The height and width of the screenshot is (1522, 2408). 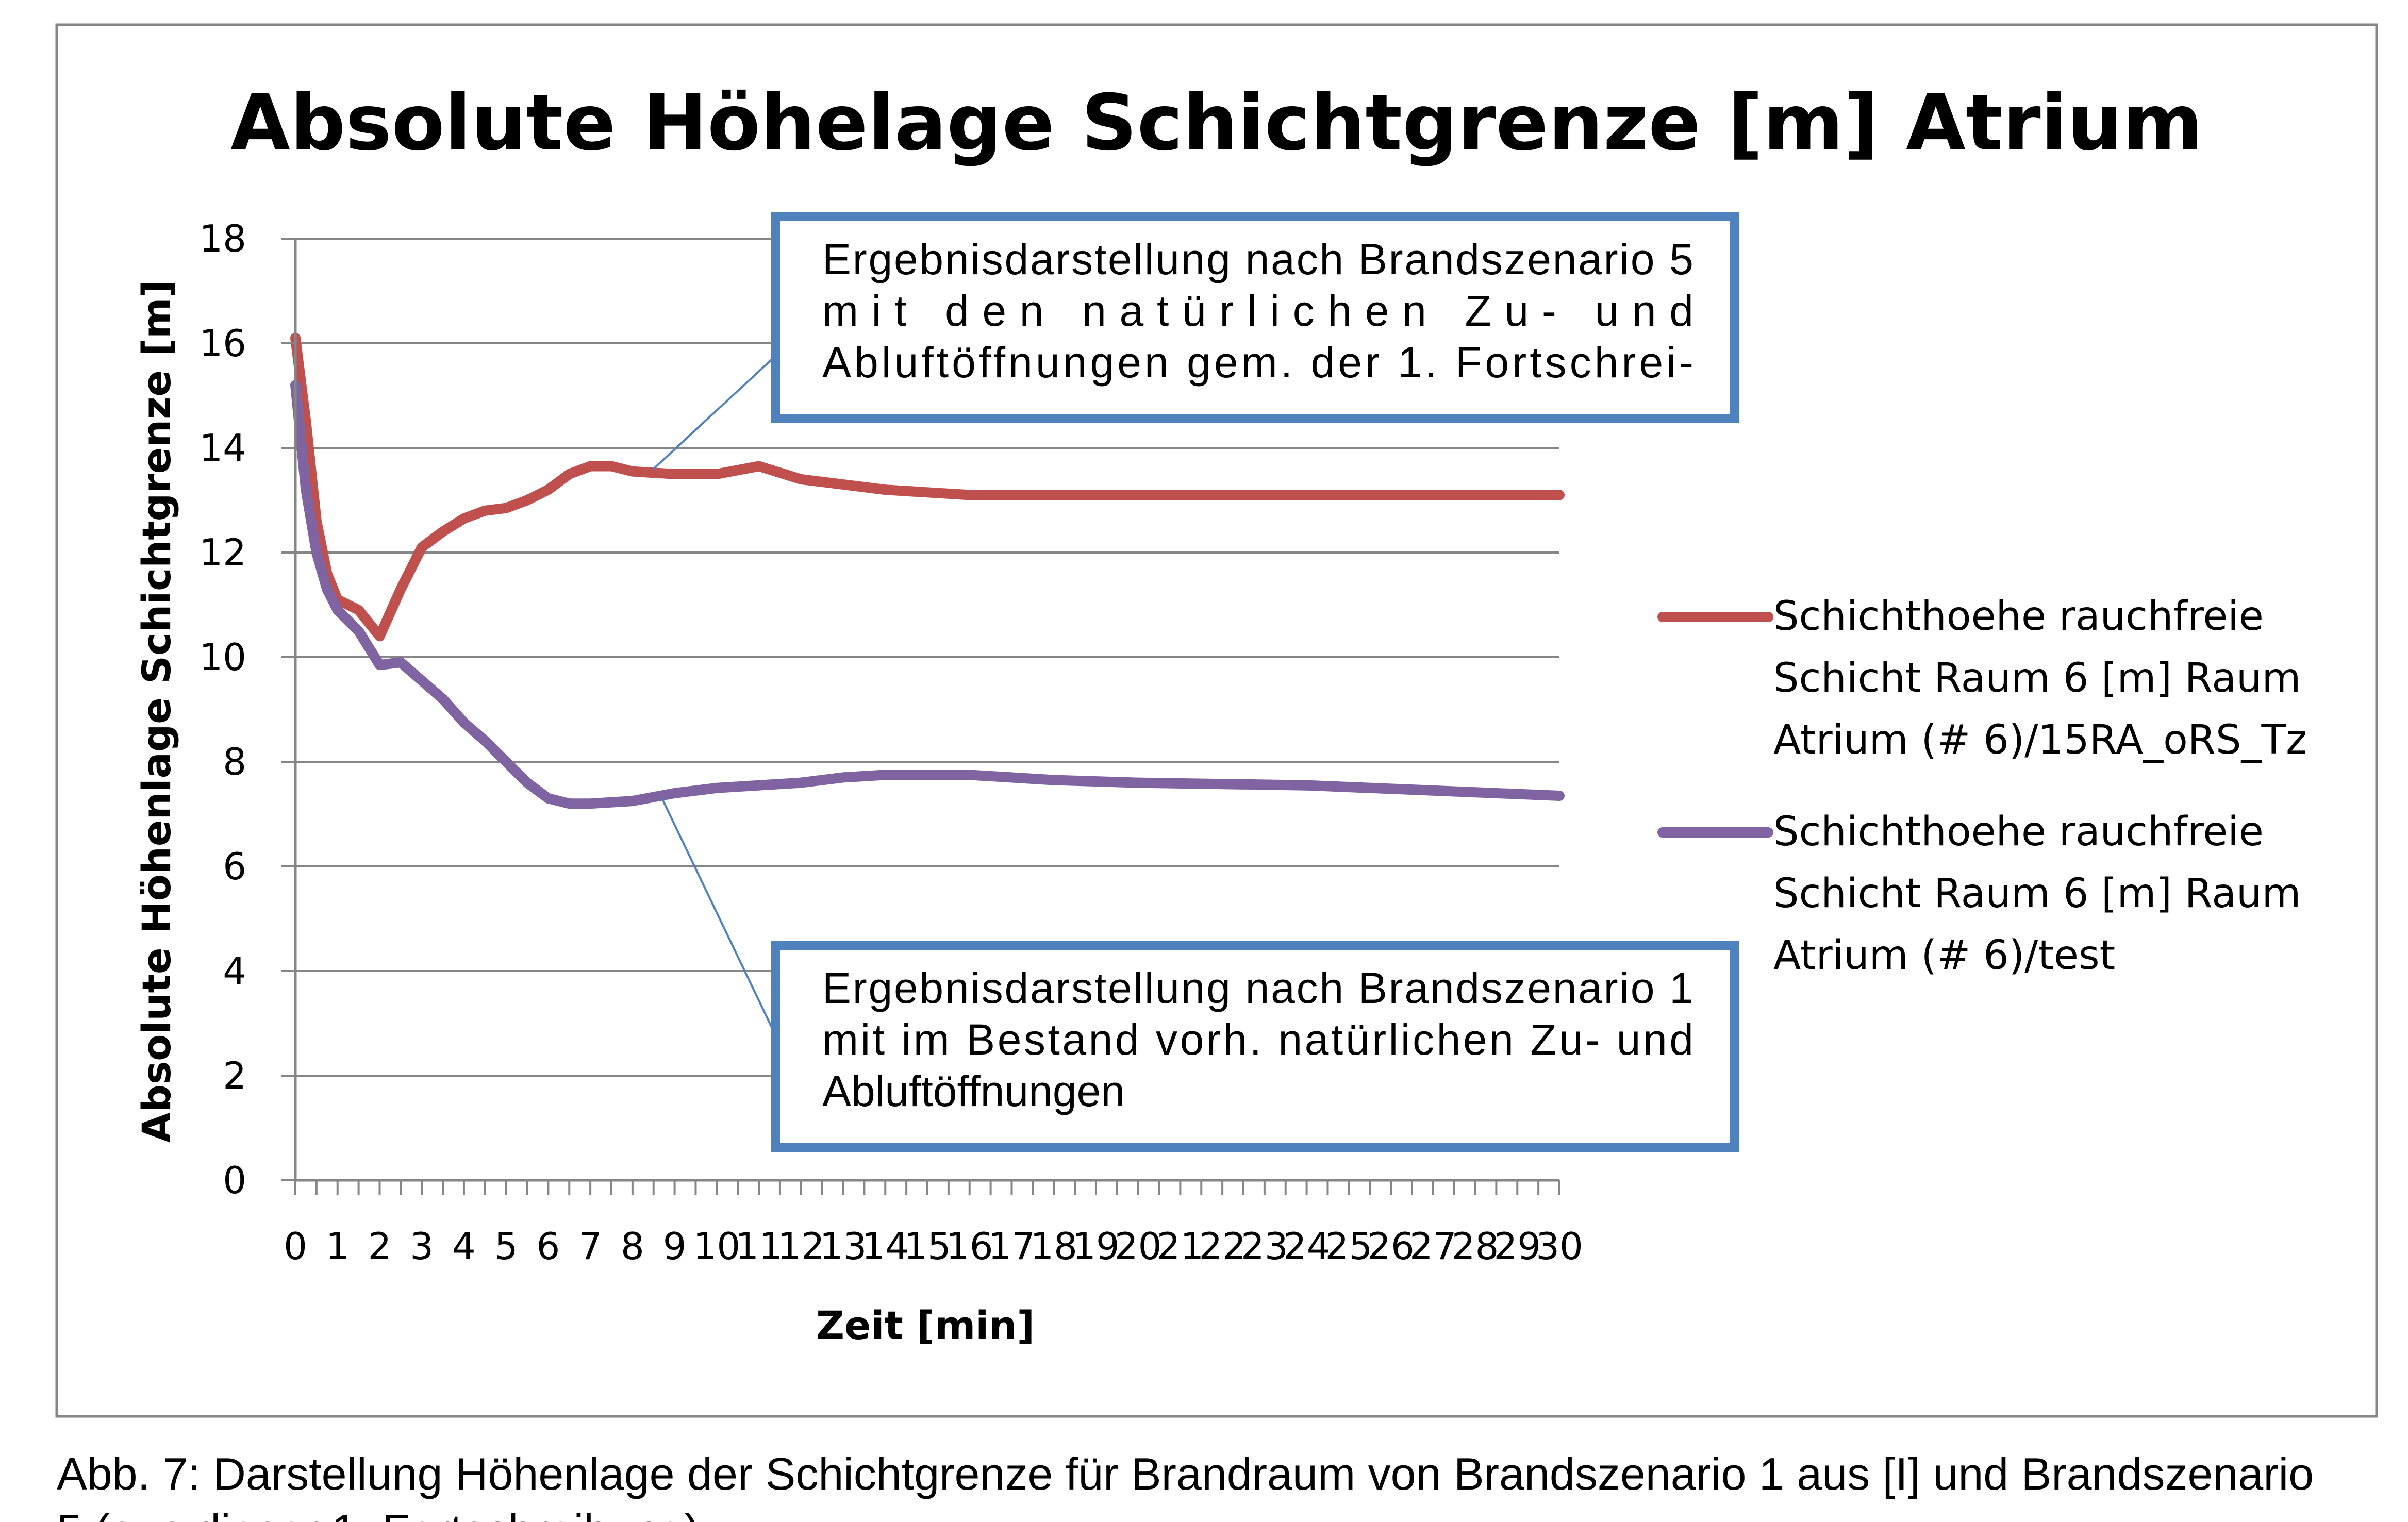 I want to click on y-axis-title: Absolute Höhenlage Schichtgrenze [m], so click(x=156, y=711).